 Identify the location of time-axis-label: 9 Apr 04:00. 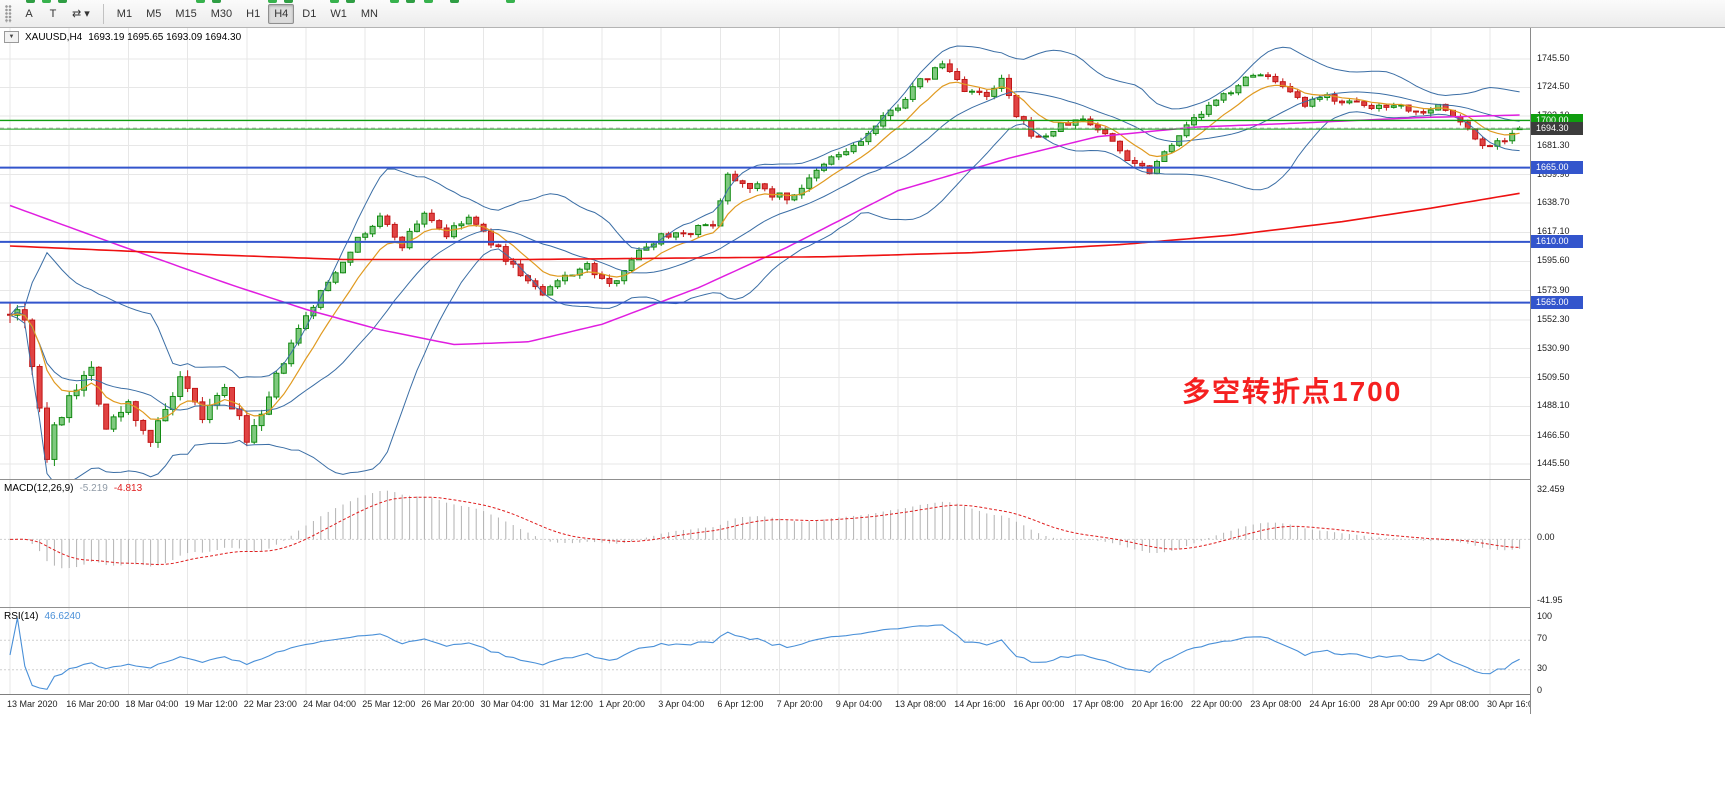
(858, 704).